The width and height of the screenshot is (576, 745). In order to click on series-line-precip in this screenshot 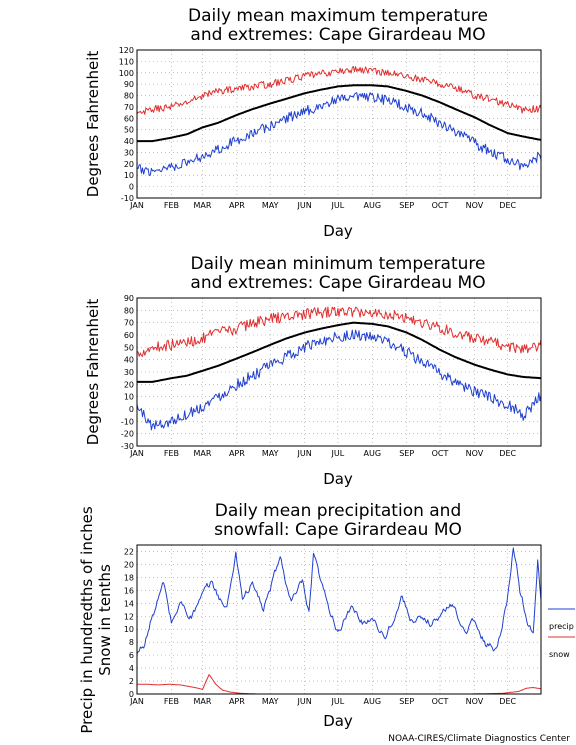, I will do `click(339, 601)`.